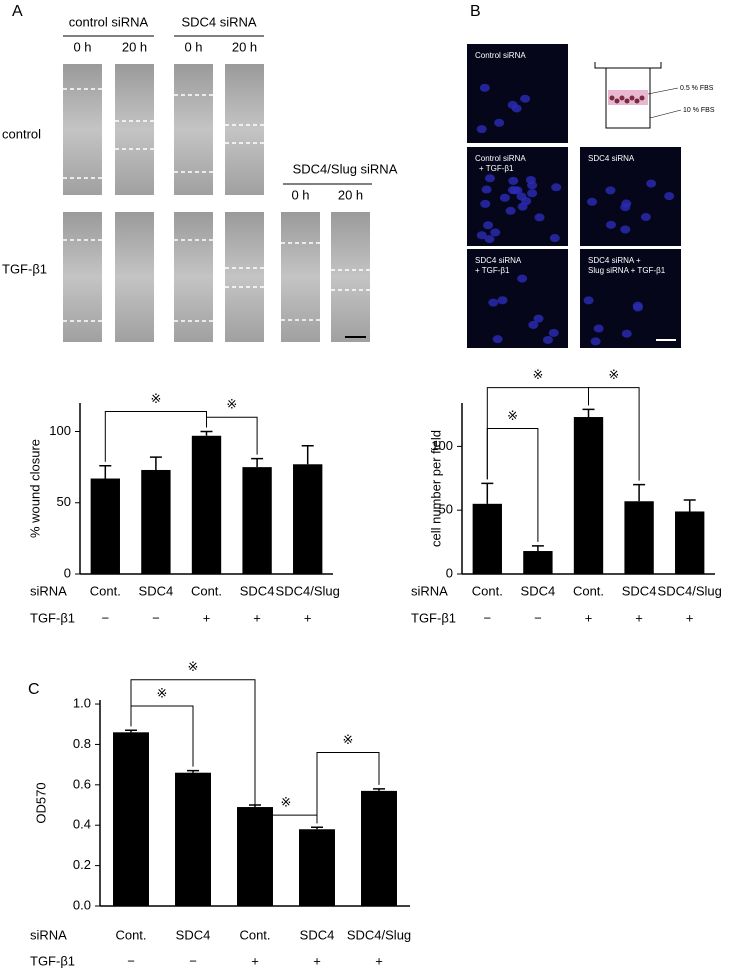 The height and width of the screenshot is (975, 750). I want to click on image-caption: + TGF-β1, so click(492, 270).